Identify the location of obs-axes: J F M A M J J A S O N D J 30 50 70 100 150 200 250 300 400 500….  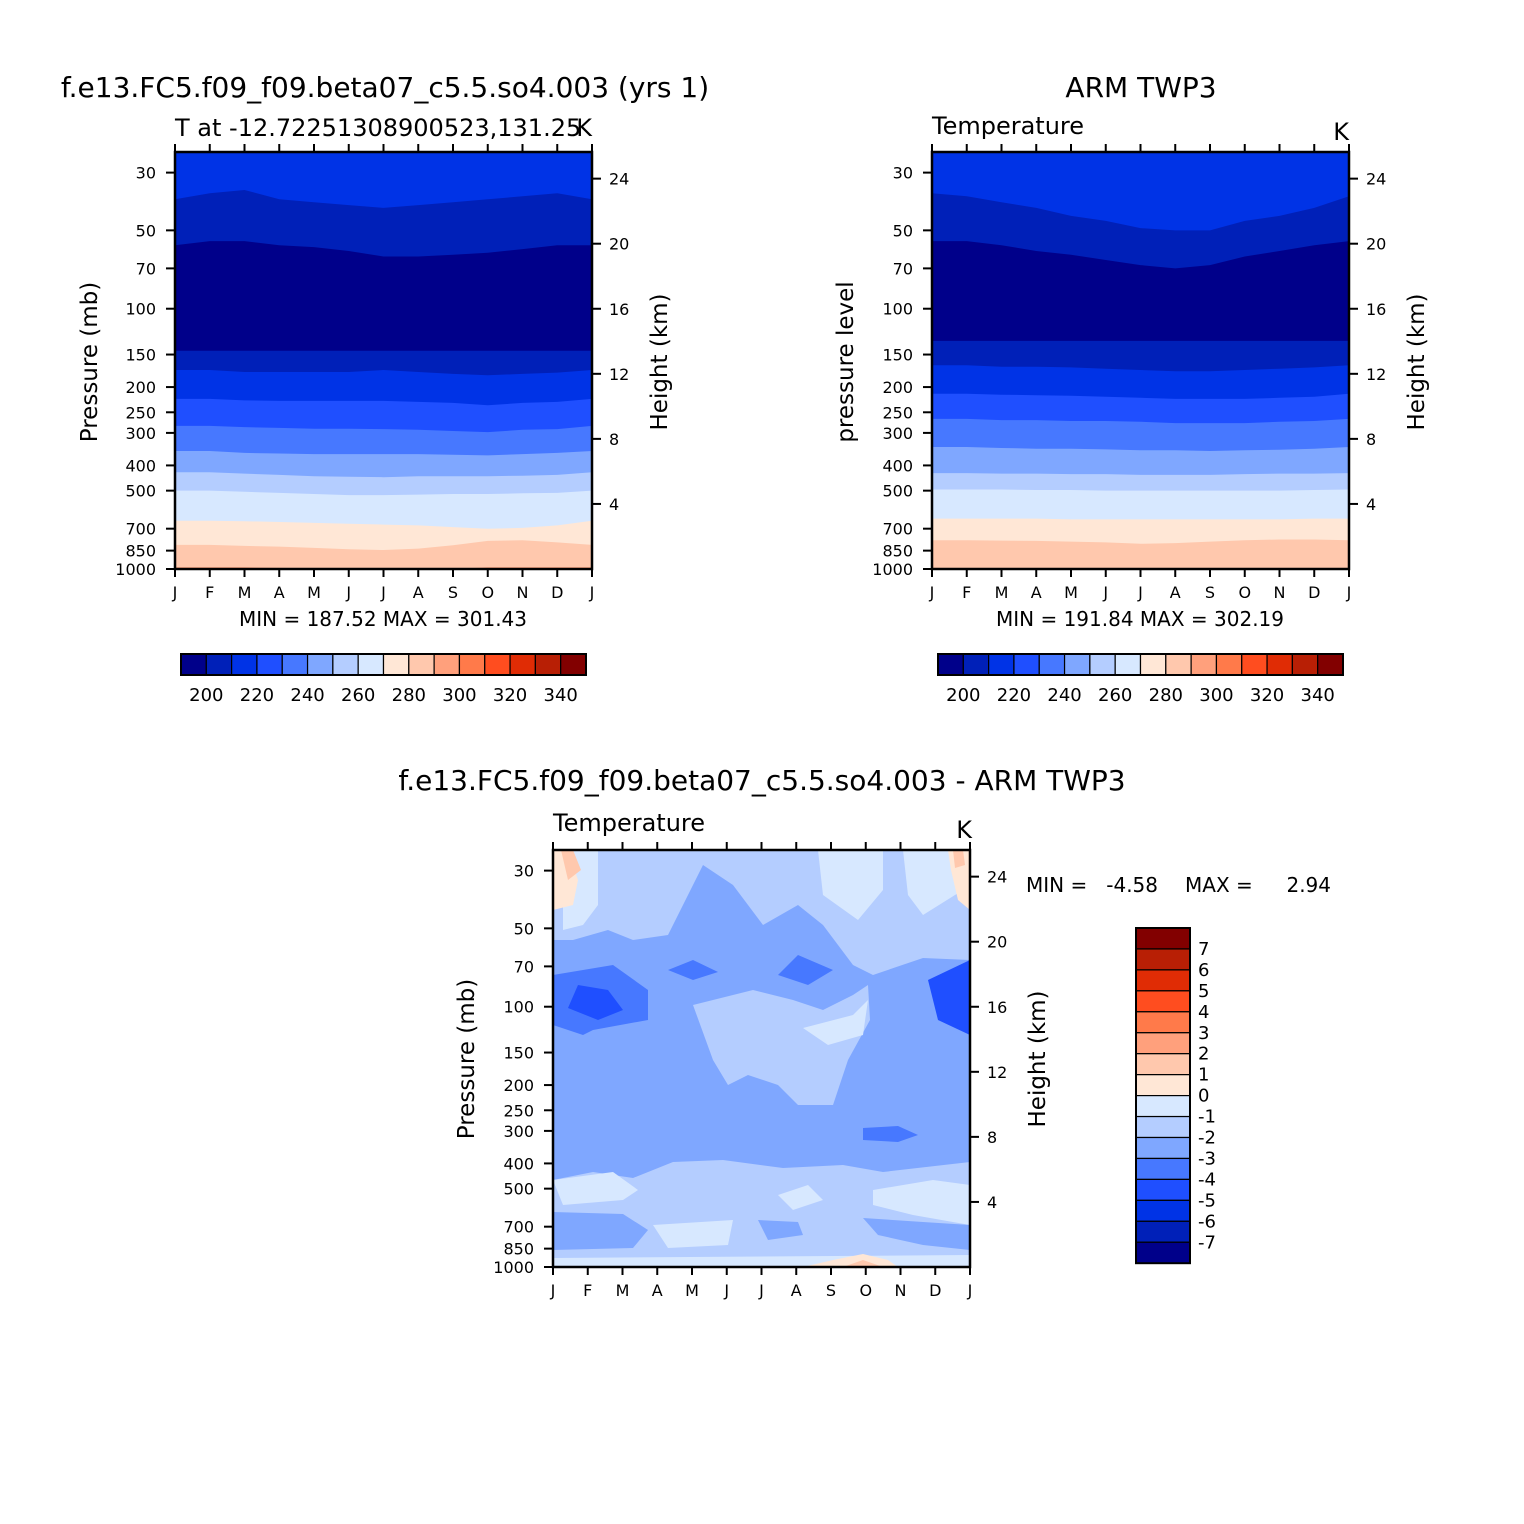
(1129, 373).